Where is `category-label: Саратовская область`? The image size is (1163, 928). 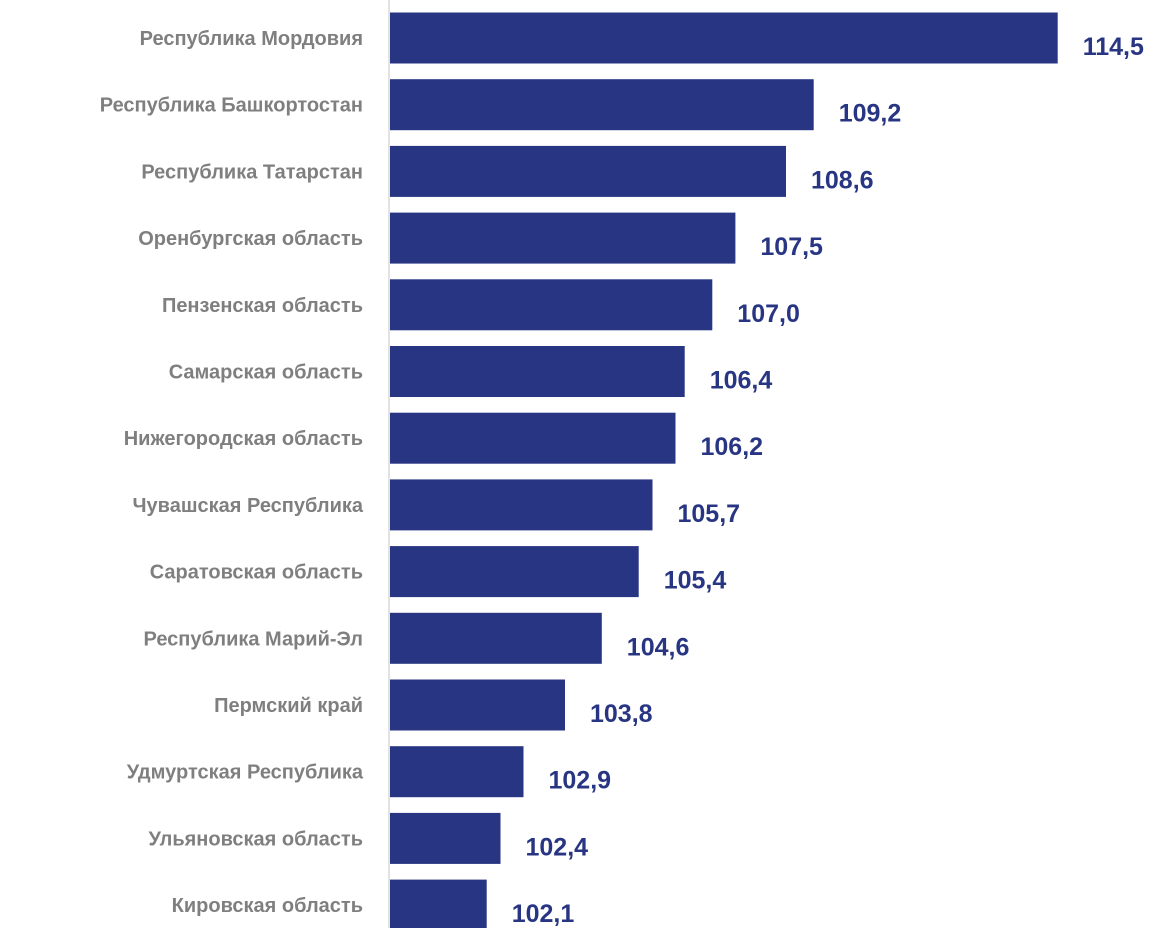
category-label: Саратовская область is located at coordinates (256, 573).